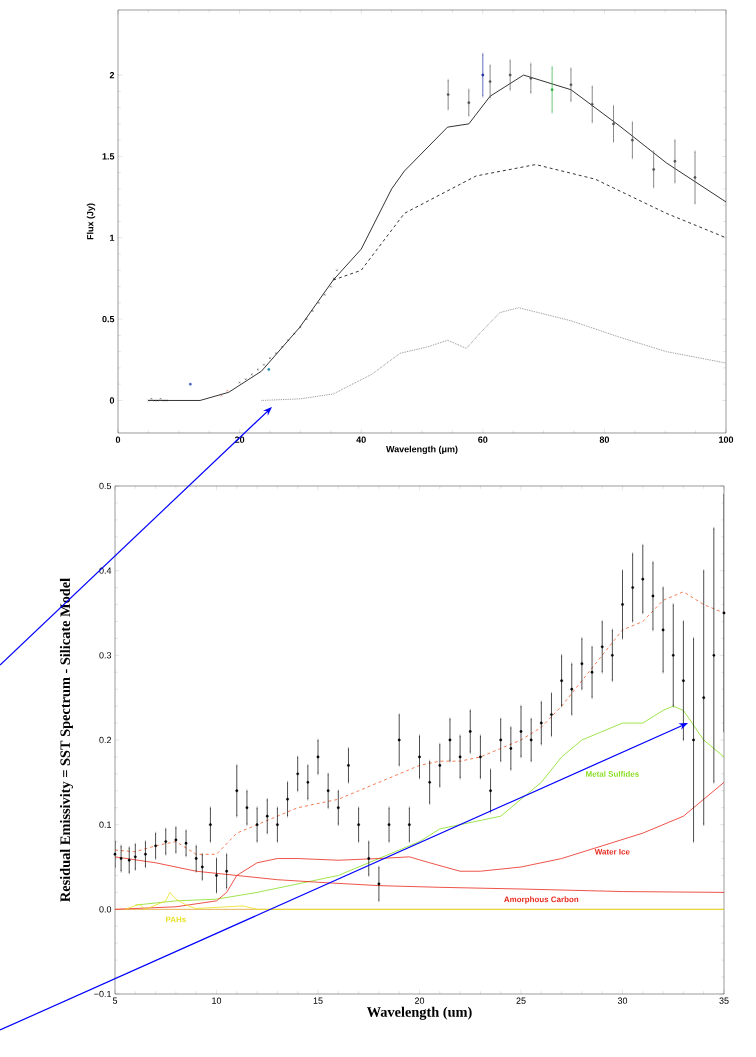 This screenshot has height=1057, width=756. Describe the element at coordinates (103, 994) in the screenshot. I see `y-tick-label: −0.1` at that location.